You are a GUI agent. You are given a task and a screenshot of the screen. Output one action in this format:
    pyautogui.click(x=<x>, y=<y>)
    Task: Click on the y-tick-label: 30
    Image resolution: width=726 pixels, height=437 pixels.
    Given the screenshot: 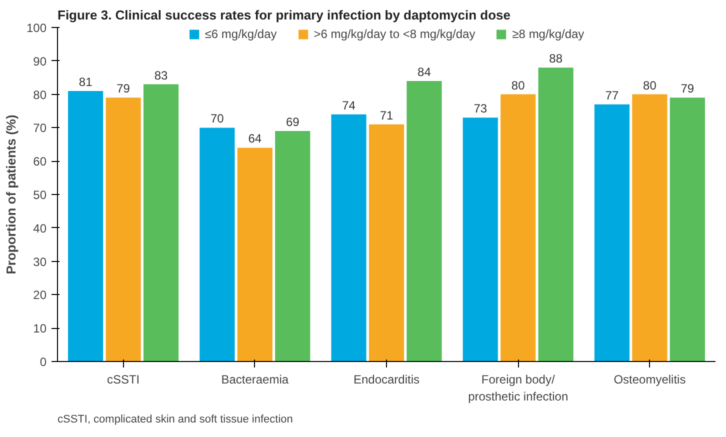 What is the action you would take?
    pyautogui.click(x=40, y=261)
    